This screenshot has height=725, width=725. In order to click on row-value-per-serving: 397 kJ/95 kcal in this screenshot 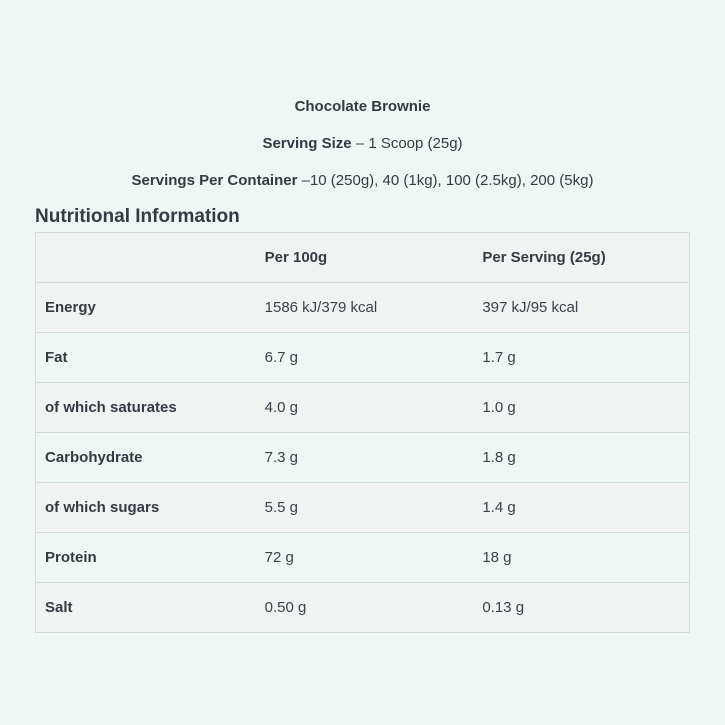, I will do `click(580, 307)`.